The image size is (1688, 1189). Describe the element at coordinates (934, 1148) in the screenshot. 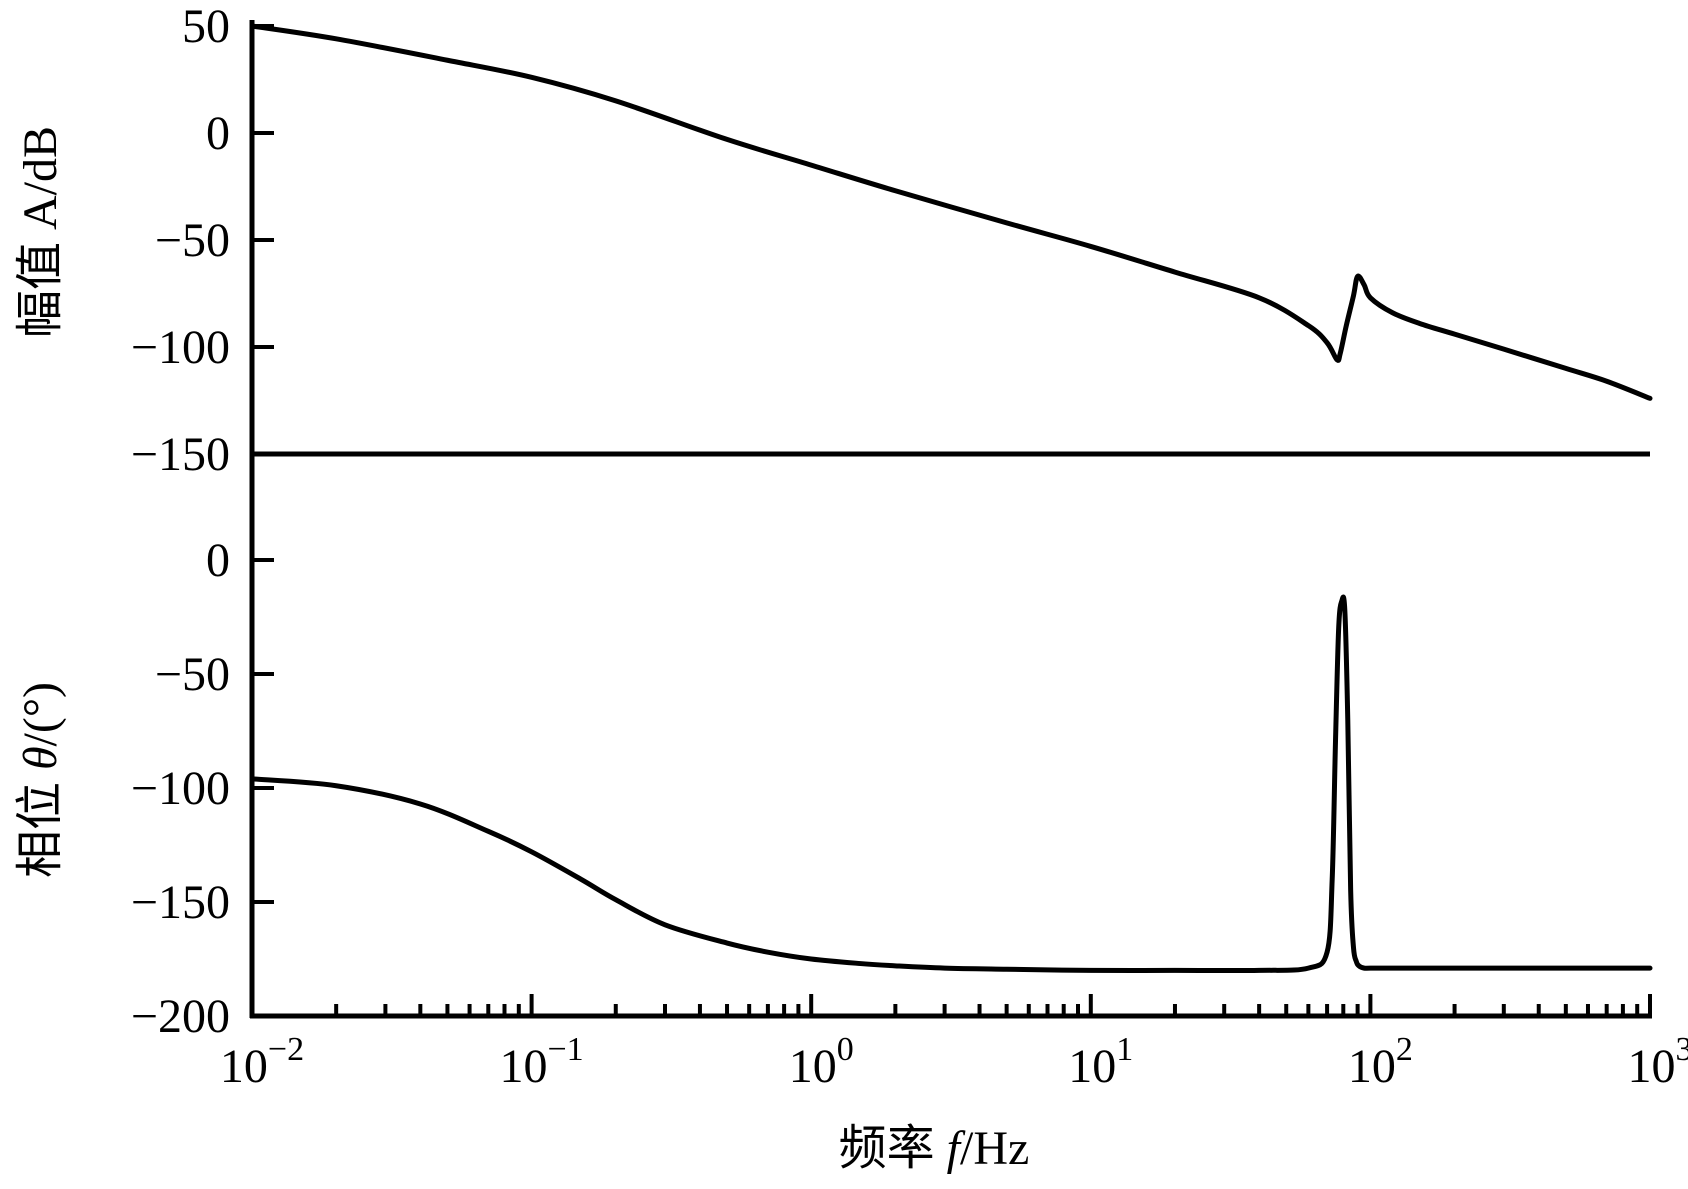

I see `x-axis-title: 频率 f/Hz` at that location.